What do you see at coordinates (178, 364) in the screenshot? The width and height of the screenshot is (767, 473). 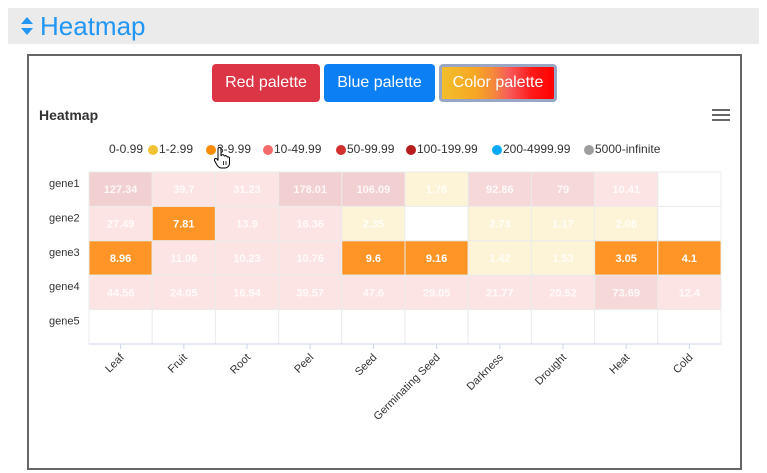 I see `x-tick-label: Fruit` at bounding box center [178, 364].